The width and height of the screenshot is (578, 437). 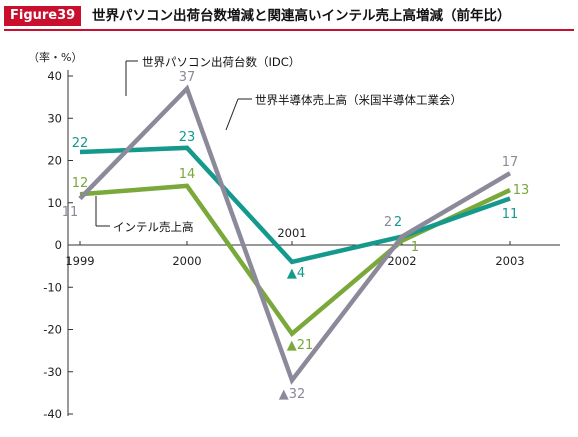 What do you see at coordinates (52, 287) in the screenshot?
I see `y-tick-label: -10` at bounding box center [52, 287].